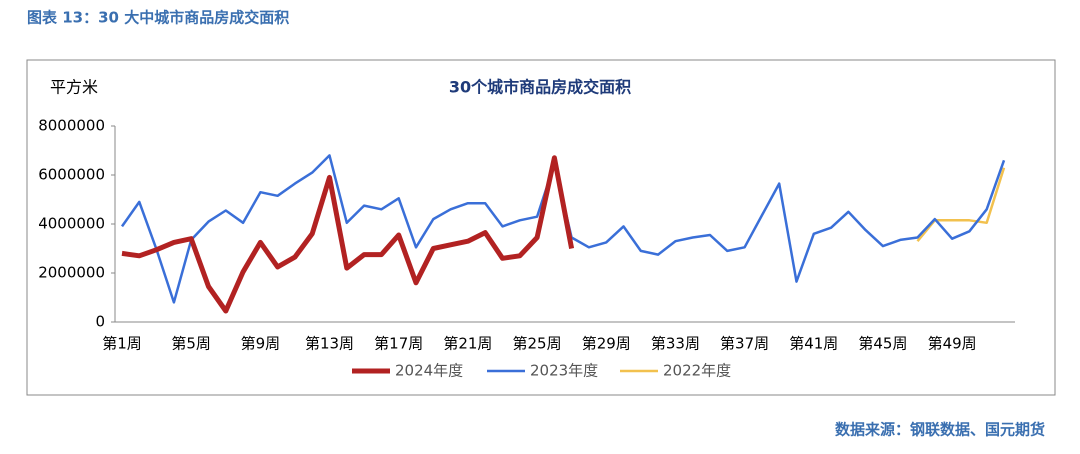  What do you see at coordinates (71, 175) in the screenshot?
I see `y-tick-label: 6000000` at bounding box center [71, 175].